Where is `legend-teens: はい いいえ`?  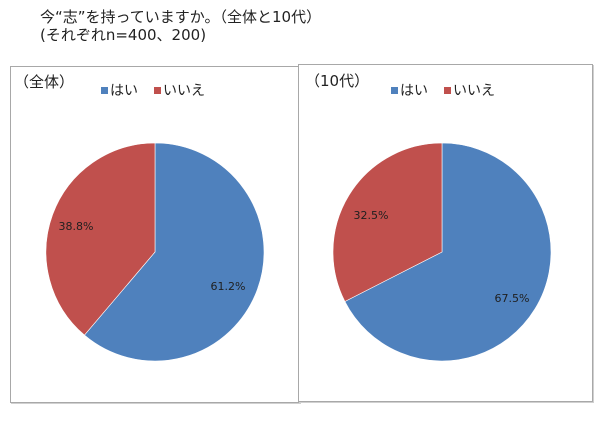
legend-teens: はい いいえ is located at coordinates (451, 90).